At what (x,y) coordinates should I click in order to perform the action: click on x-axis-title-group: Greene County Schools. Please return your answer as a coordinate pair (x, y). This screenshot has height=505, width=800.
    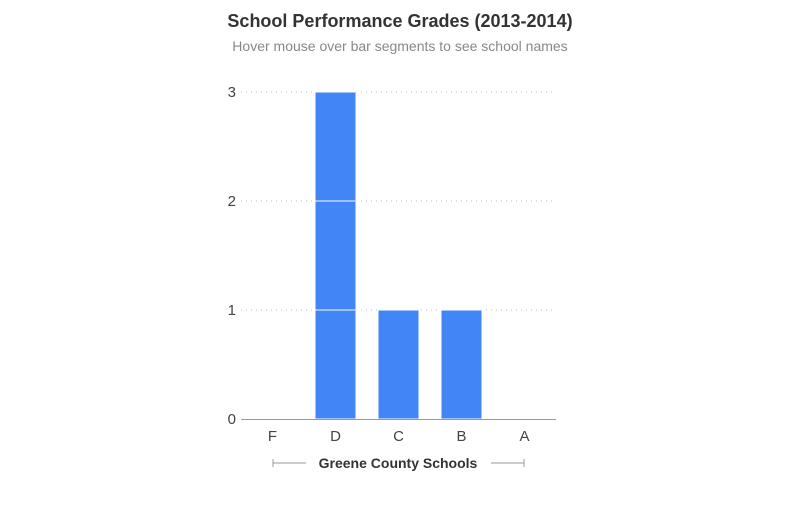
    Looking at the image, I should click on (398, 463).